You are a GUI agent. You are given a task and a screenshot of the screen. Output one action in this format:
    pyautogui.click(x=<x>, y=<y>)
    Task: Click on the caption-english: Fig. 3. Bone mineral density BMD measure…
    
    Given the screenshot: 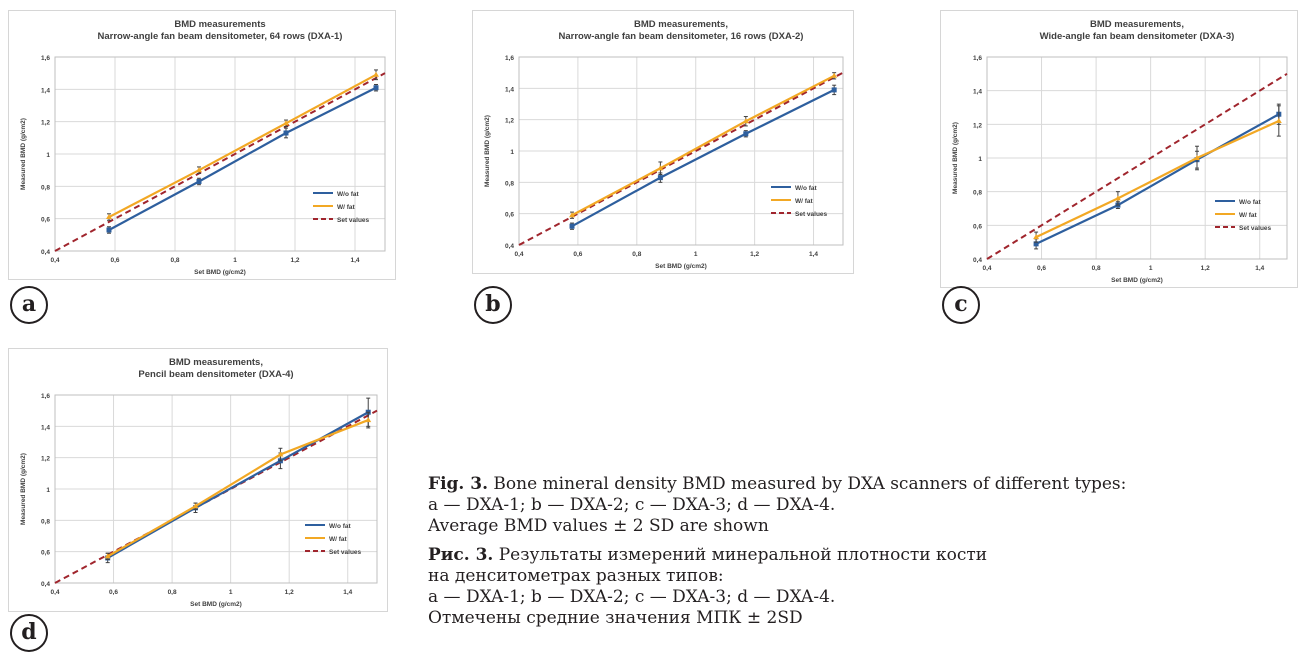 What is the action you would take?
    pyautogui.click(x=863, y=505)
    